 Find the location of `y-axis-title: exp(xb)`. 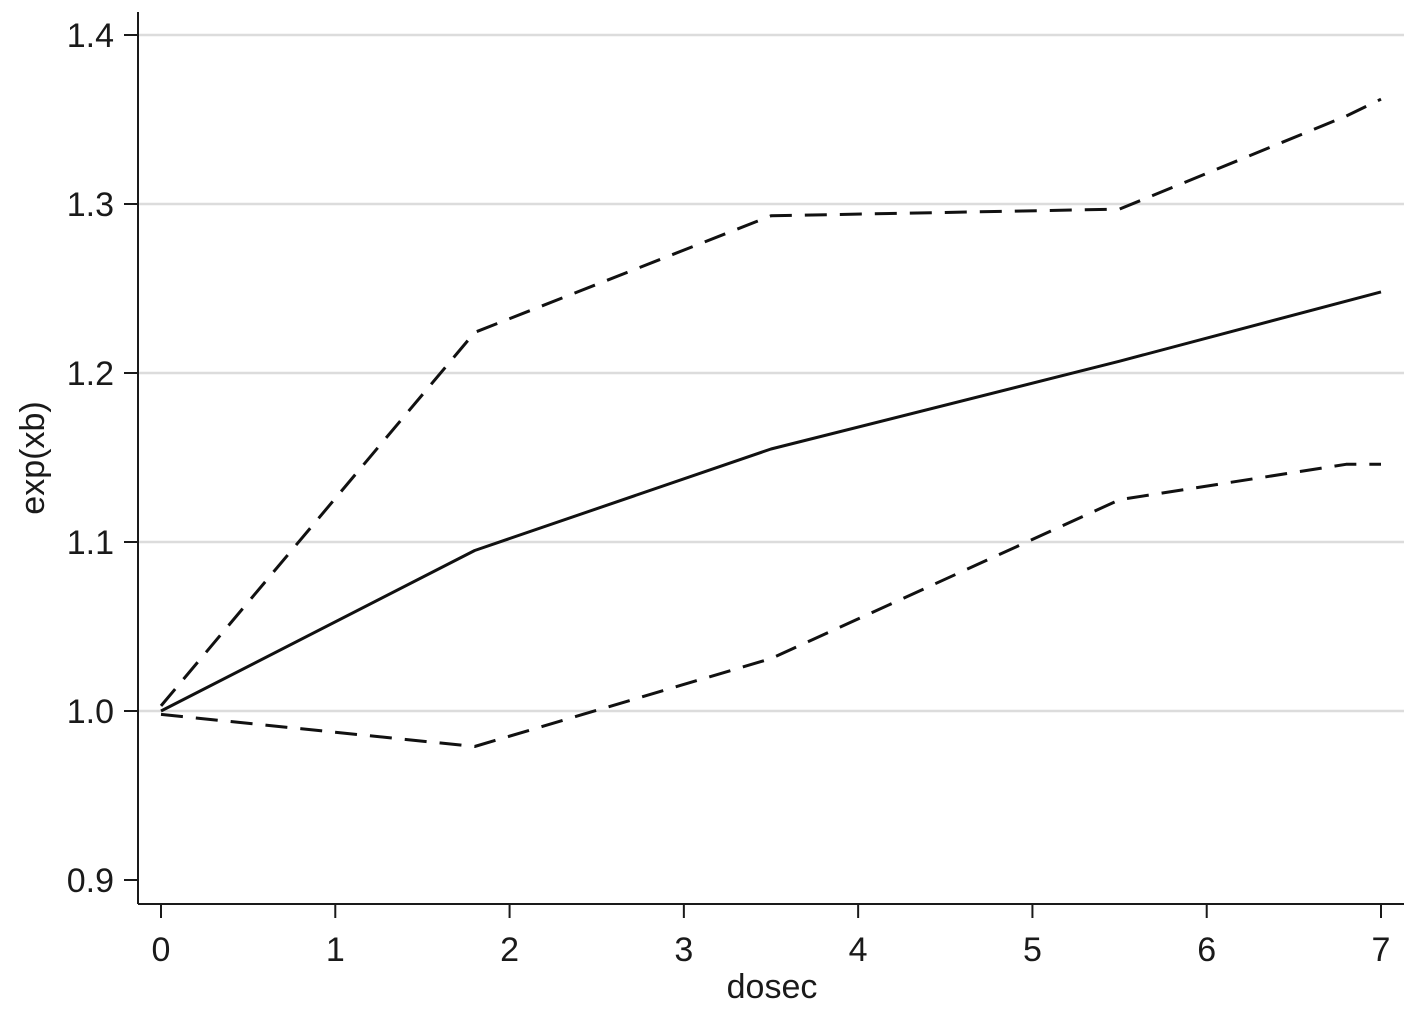

y-axis-title: exp(xb) is located at coordinates (33, 457).